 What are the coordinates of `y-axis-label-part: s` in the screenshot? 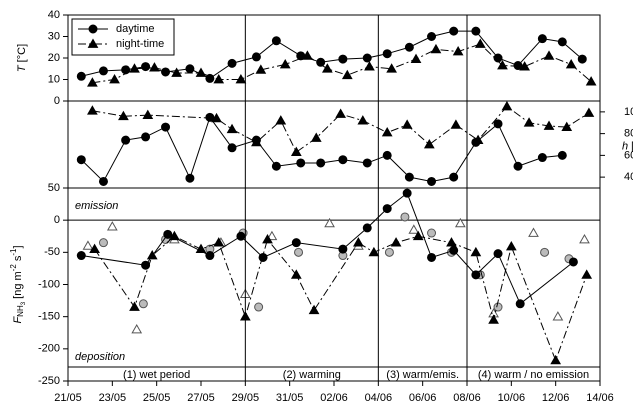 It's located at (18, 259).